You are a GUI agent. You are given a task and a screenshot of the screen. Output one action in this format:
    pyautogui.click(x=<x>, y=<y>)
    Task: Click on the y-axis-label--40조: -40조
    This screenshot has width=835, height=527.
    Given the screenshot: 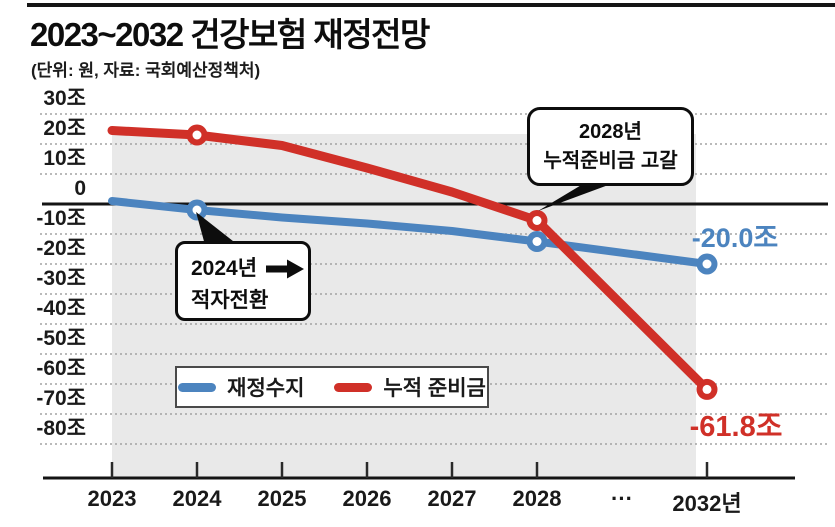 What is the action you would take?
    pyautogui.click(x=61, y=308)
    